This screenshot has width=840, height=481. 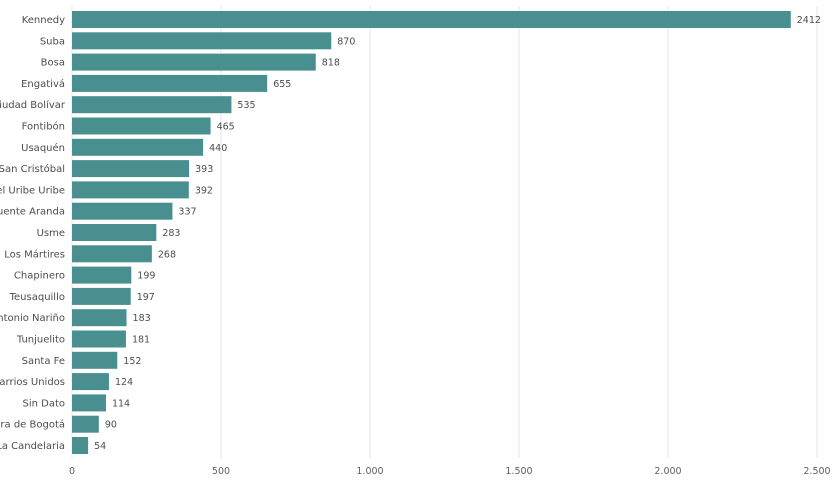 I want to click on value-label: 124, so click(x=124, y=382).